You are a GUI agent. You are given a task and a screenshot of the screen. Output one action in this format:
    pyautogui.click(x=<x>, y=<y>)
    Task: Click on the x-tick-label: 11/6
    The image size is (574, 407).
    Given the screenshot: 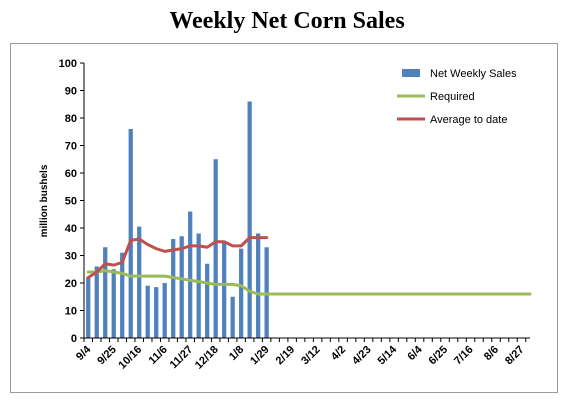 What is the action you would take?
    pyautogui.click(x=158, y=355)
    